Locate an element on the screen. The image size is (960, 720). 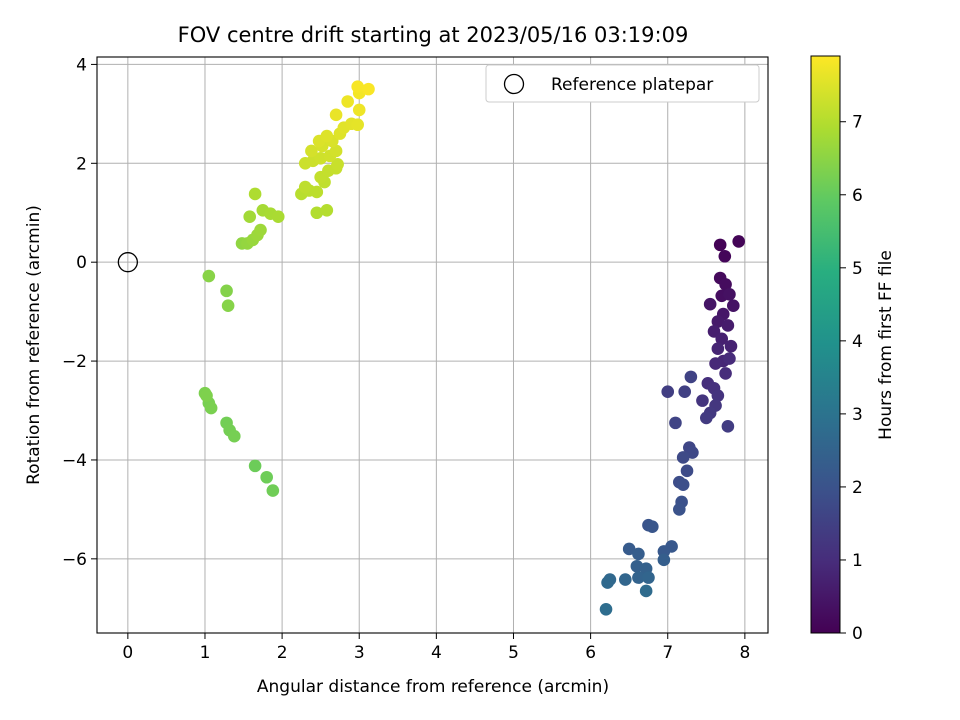
colorbar-tick-label: 0 is located at coordinates (857, 634).